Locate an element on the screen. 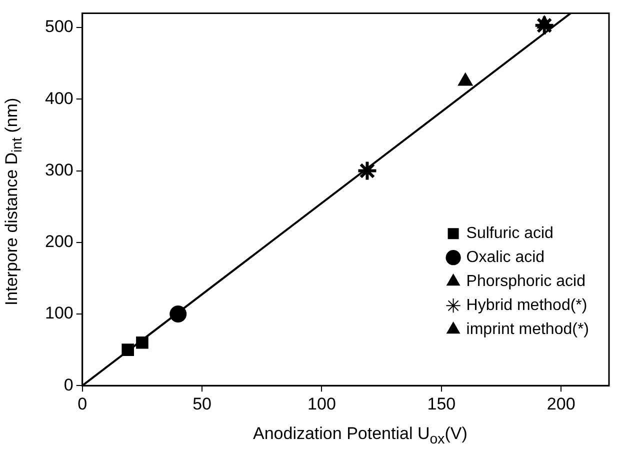  x-axis-title: Anodization Potential U$_{ox}$(V) is located at coordinates (360, 436).